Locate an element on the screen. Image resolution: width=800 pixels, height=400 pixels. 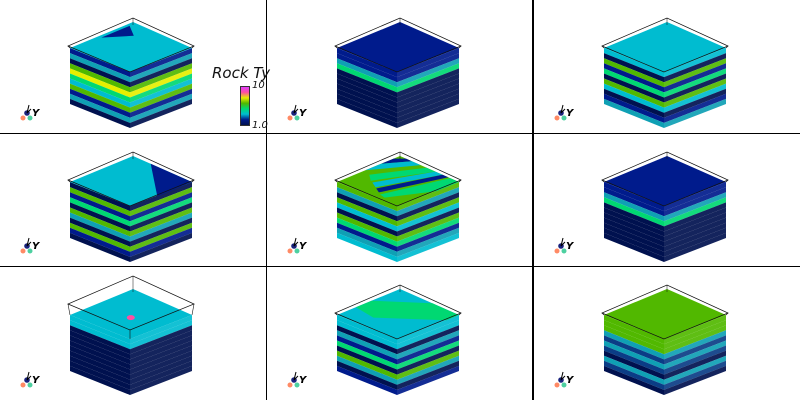
viewport-panel-7: Y is located at coordinates (133, 333).